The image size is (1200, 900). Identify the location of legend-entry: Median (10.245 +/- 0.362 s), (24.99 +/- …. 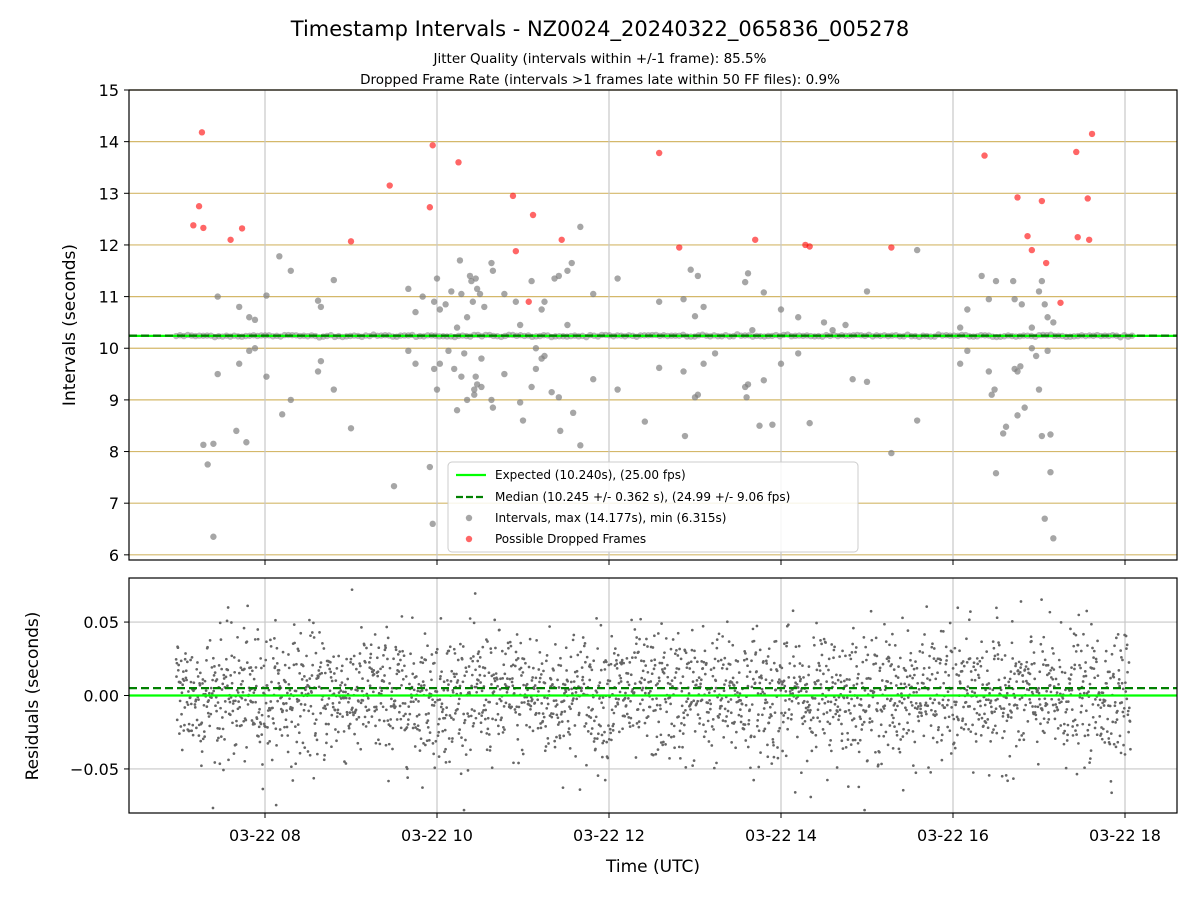
(642, 497).